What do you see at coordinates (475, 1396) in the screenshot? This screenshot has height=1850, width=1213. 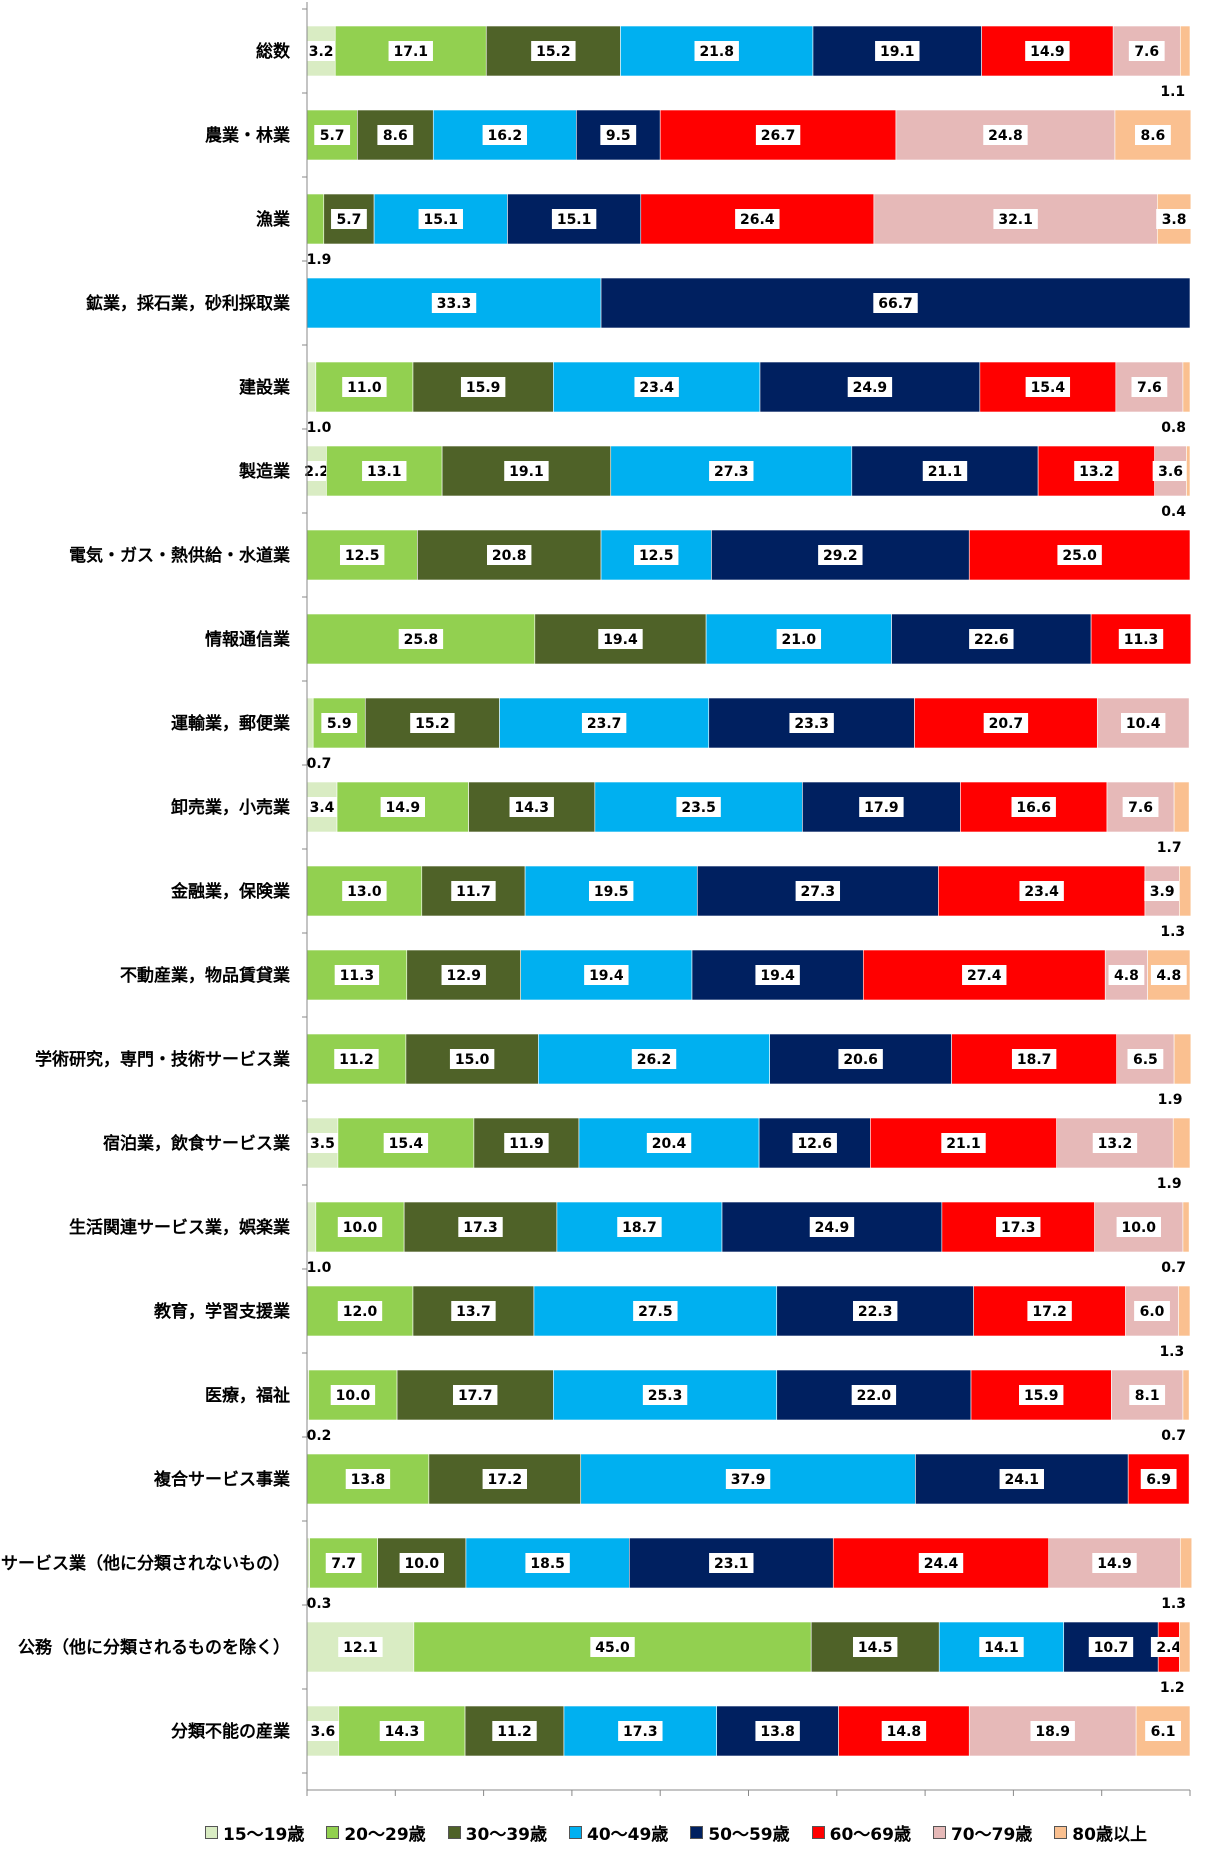 I see `data-label: 17.7` at bounding box center [475, 1396].